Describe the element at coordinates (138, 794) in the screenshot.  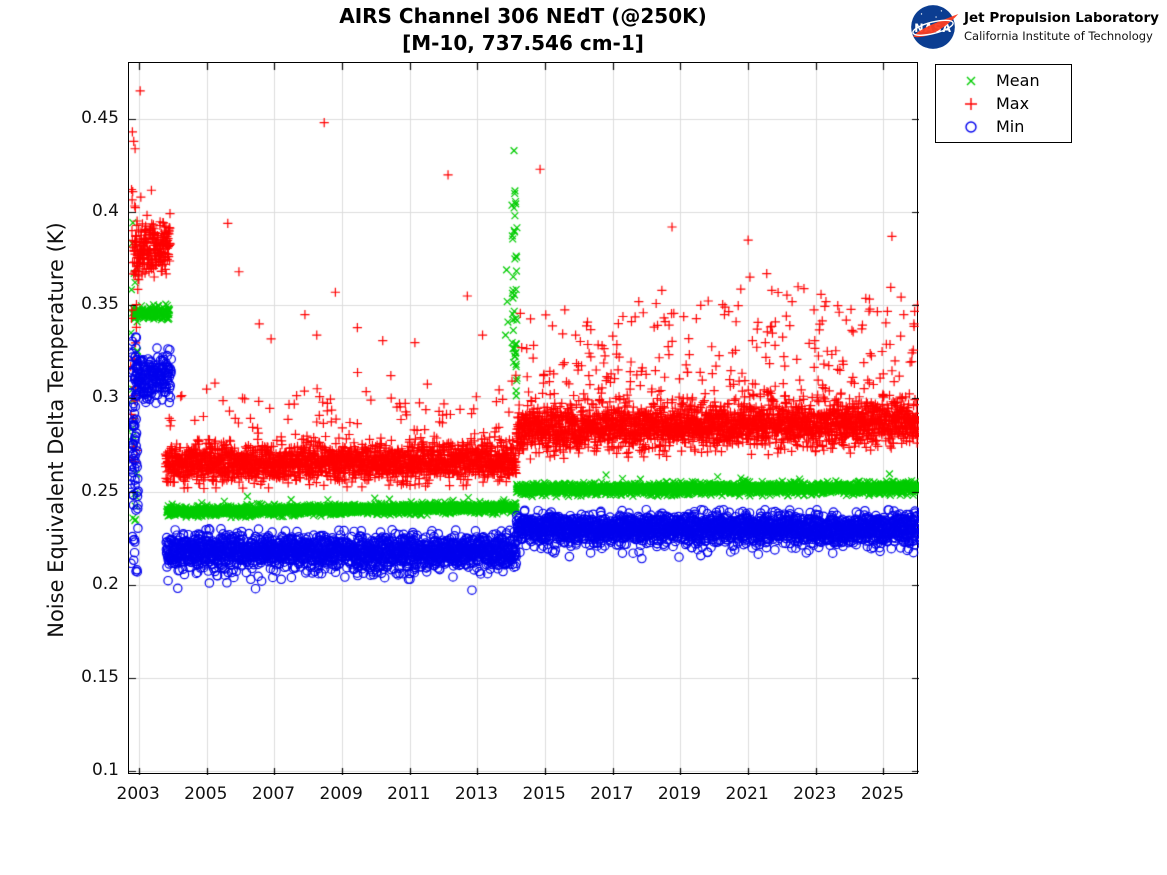
I see `x-tick-label: 2003` at that location.